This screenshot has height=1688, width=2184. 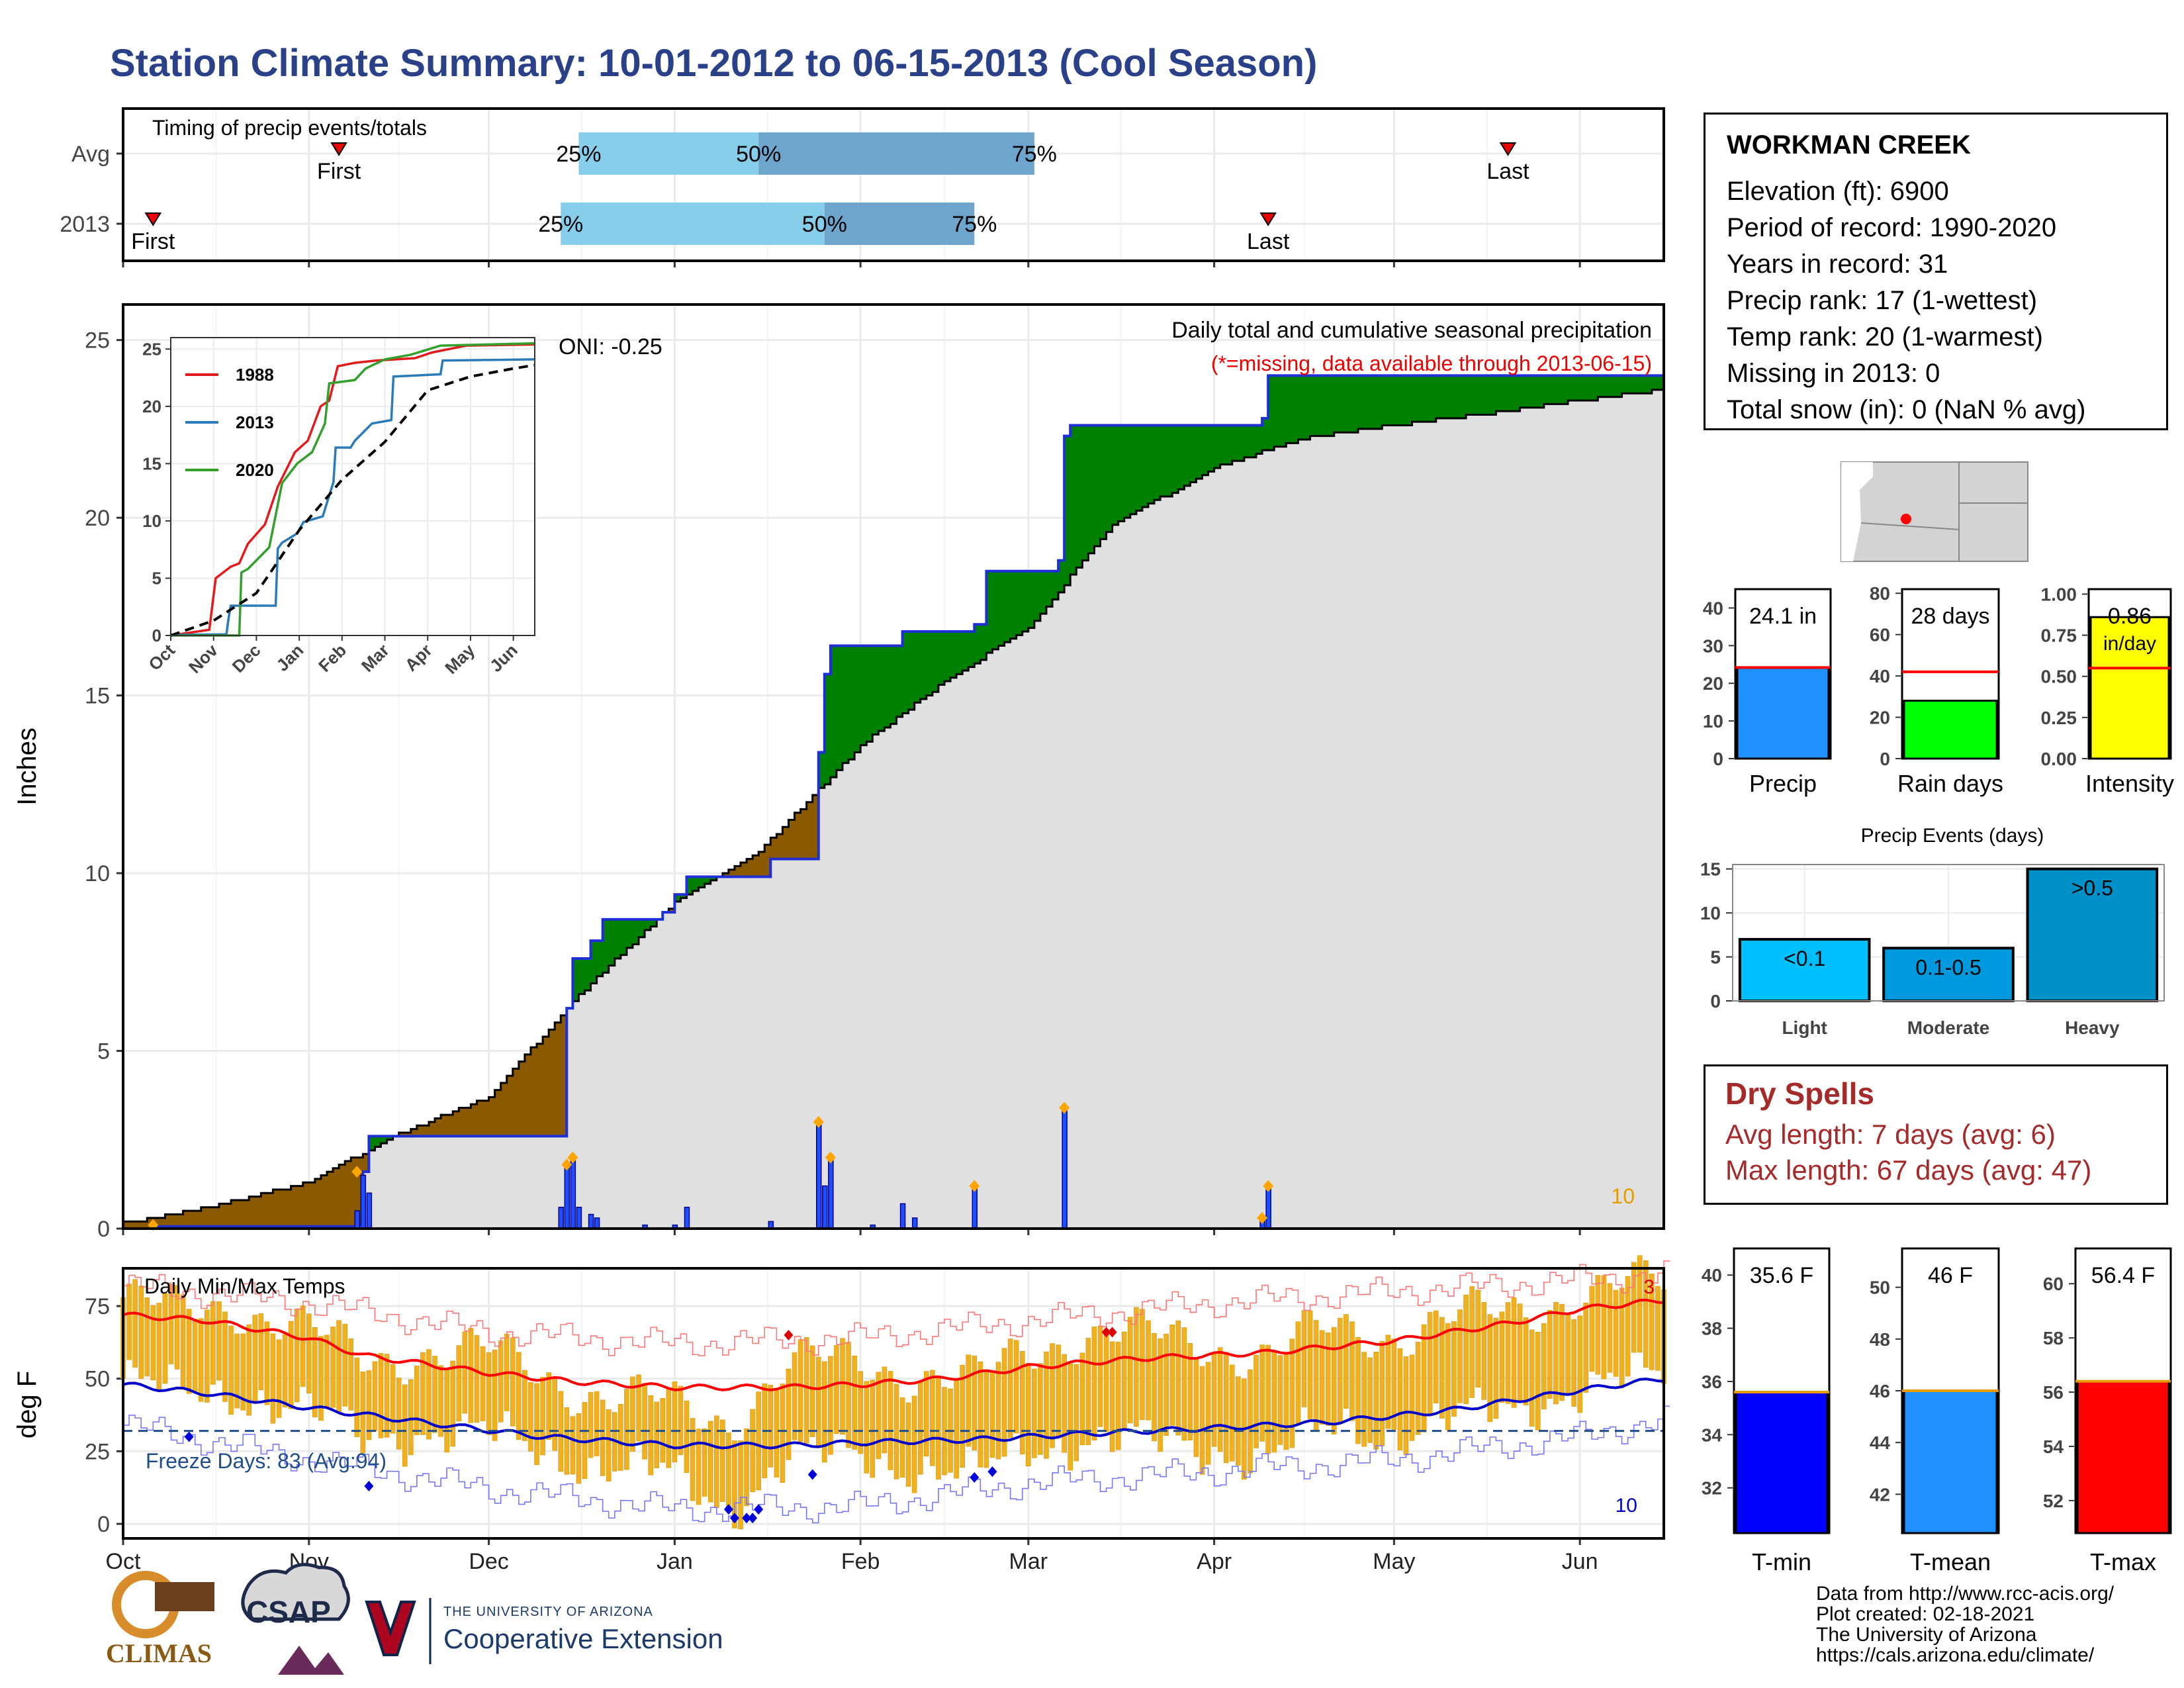 I want to click on timing-title: Timing of precip events/totals, so click(x=289, y=128).